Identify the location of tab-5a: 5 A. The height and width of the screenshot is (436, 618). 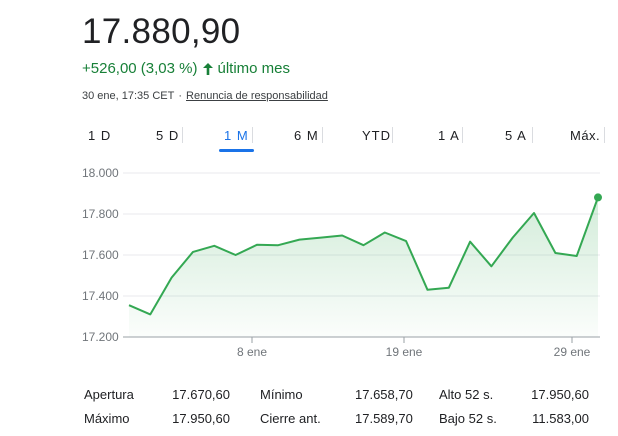
(516, 135).